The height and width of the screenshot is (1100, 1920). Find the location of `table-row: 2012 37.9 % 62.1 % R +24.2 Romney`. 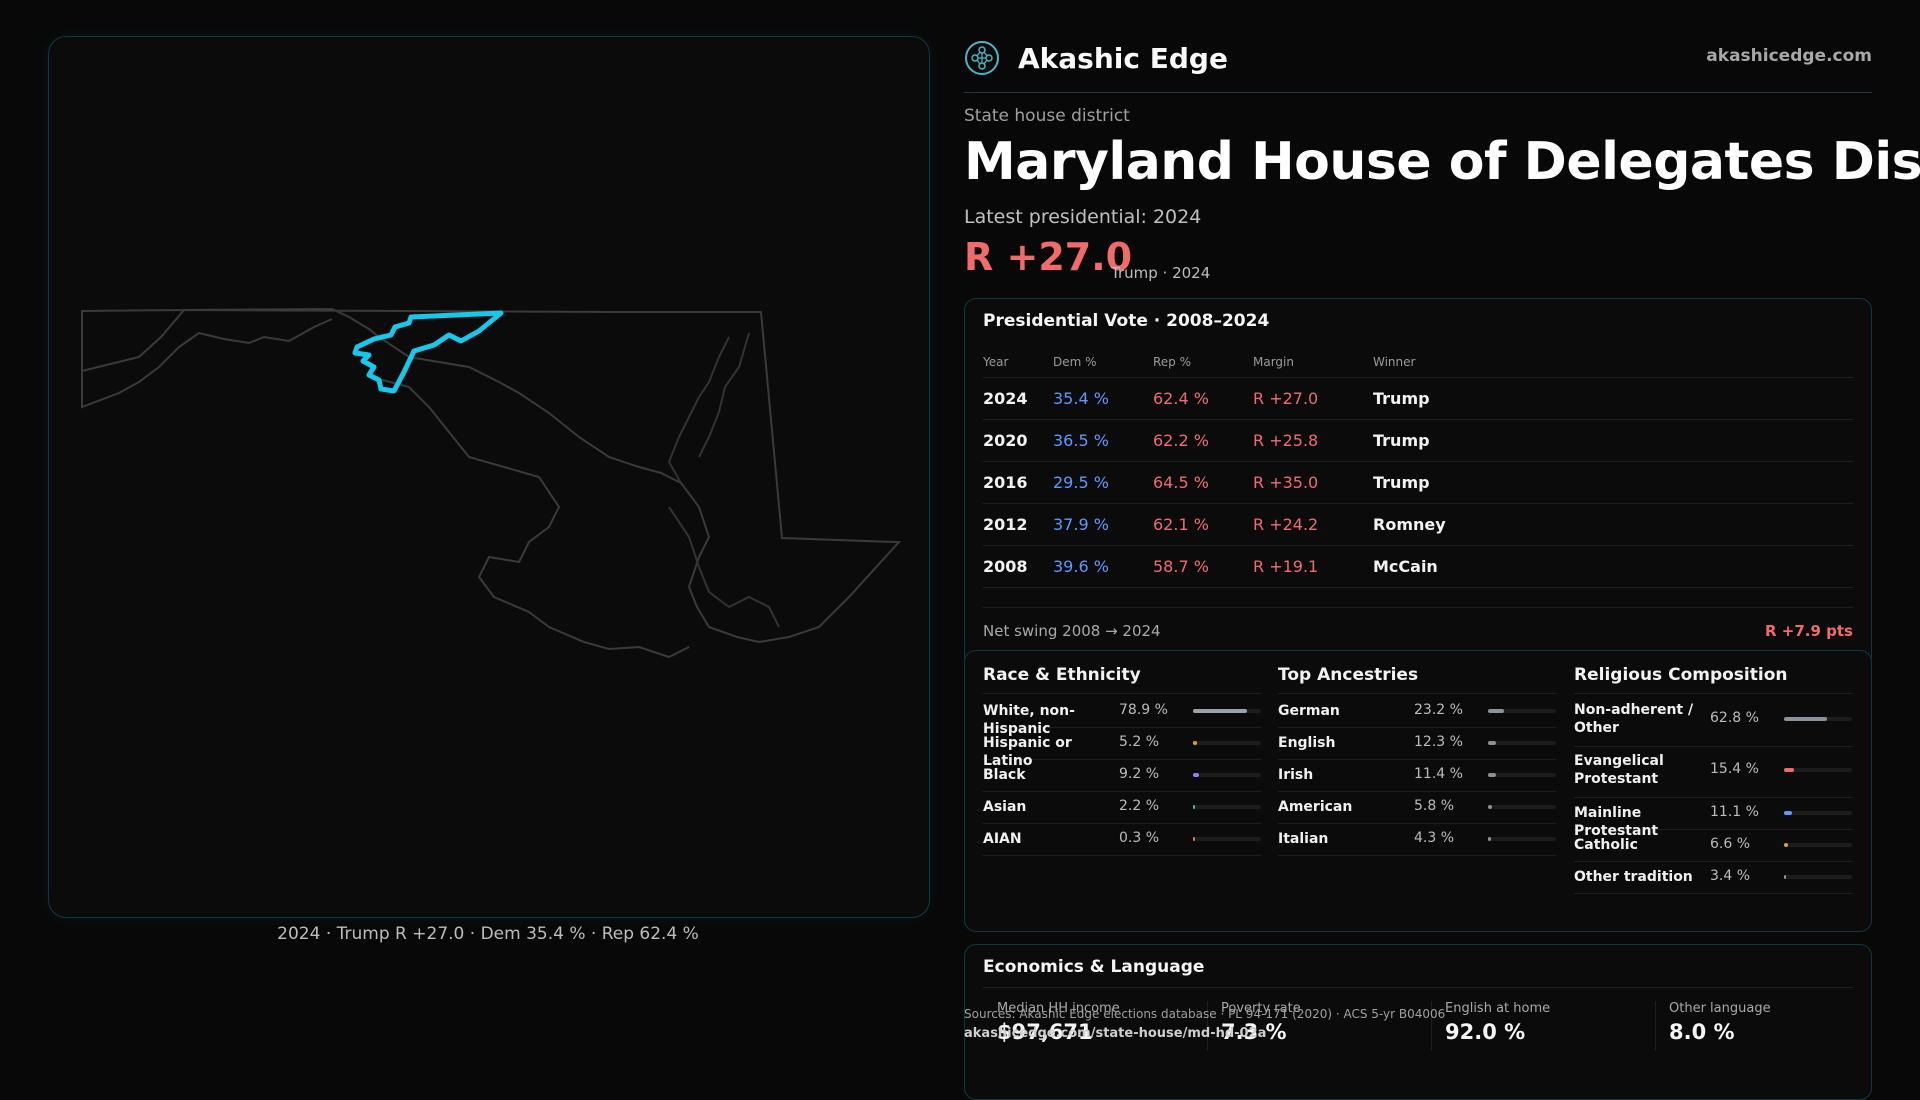

table-row: 2012 37.9 % 62.1 % R +24.2 Romney is located at coordinates (1418, 524).